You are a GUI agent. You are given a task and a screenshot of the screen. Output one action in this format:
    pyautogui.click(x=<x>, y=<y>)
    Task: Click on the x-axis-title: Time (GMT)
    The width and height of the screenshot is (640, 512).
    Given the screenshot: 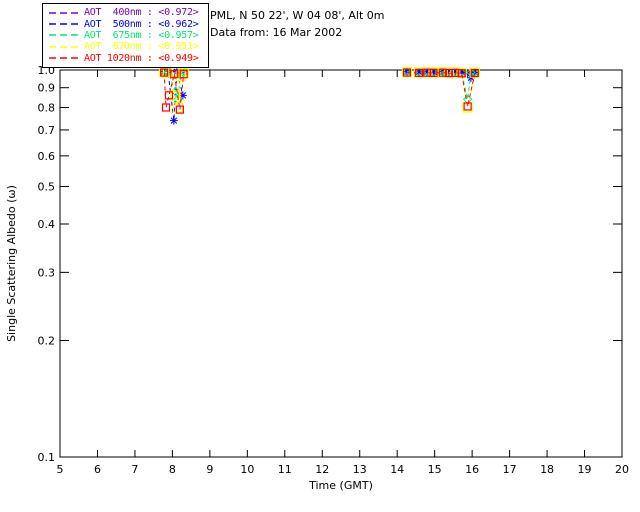 What is the action you would take?
    pyautogui.click(x=340, y=485)
    